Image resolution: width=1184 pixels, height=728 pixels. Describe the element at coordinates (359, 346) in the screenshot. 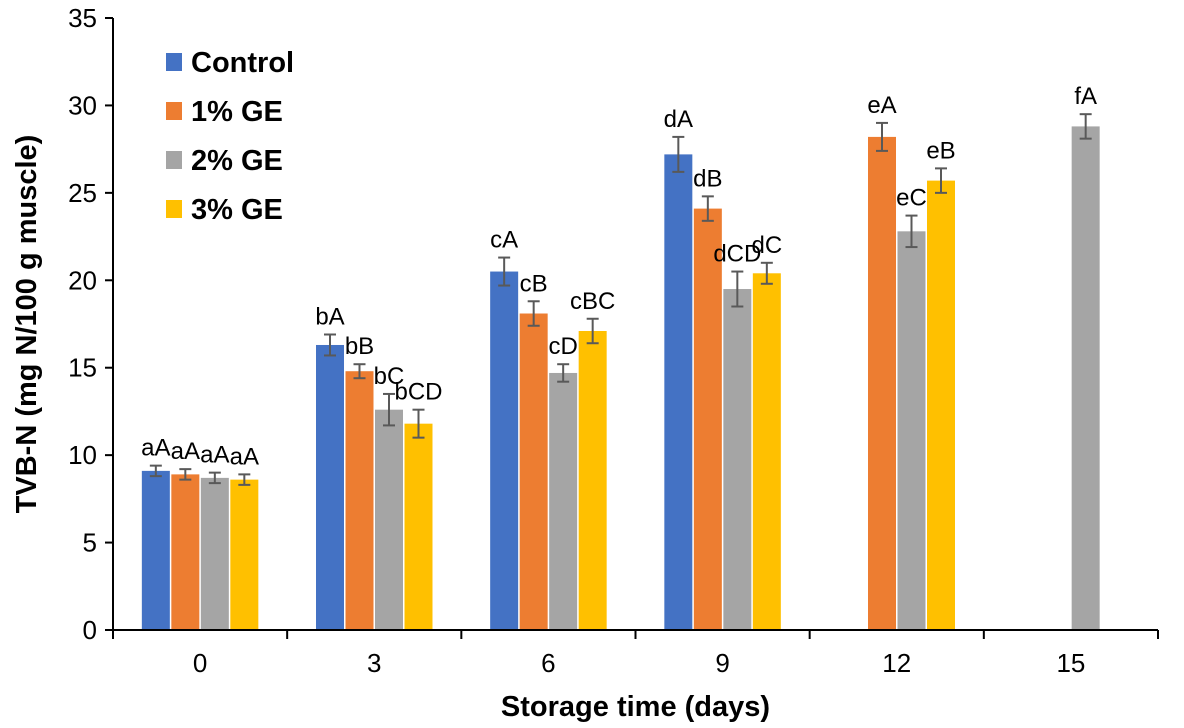

I see `significance-label: bB` at that location.